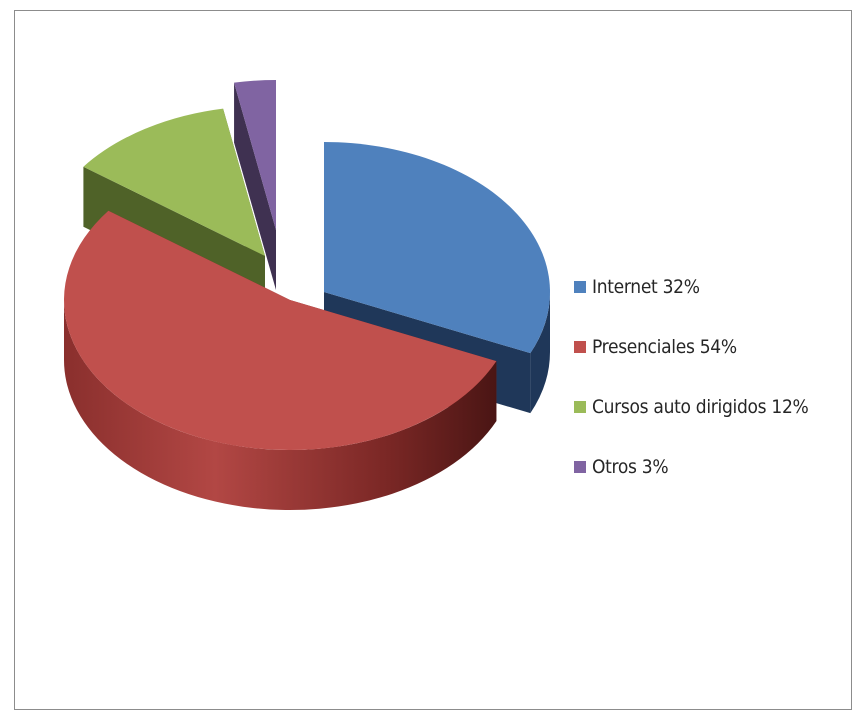 The height and width of the screenshot is (710, 854). What do you see at coordinates (255, 155) in the screenshot?
I see `pie-slice-otros` at bounding box center [255, 155].